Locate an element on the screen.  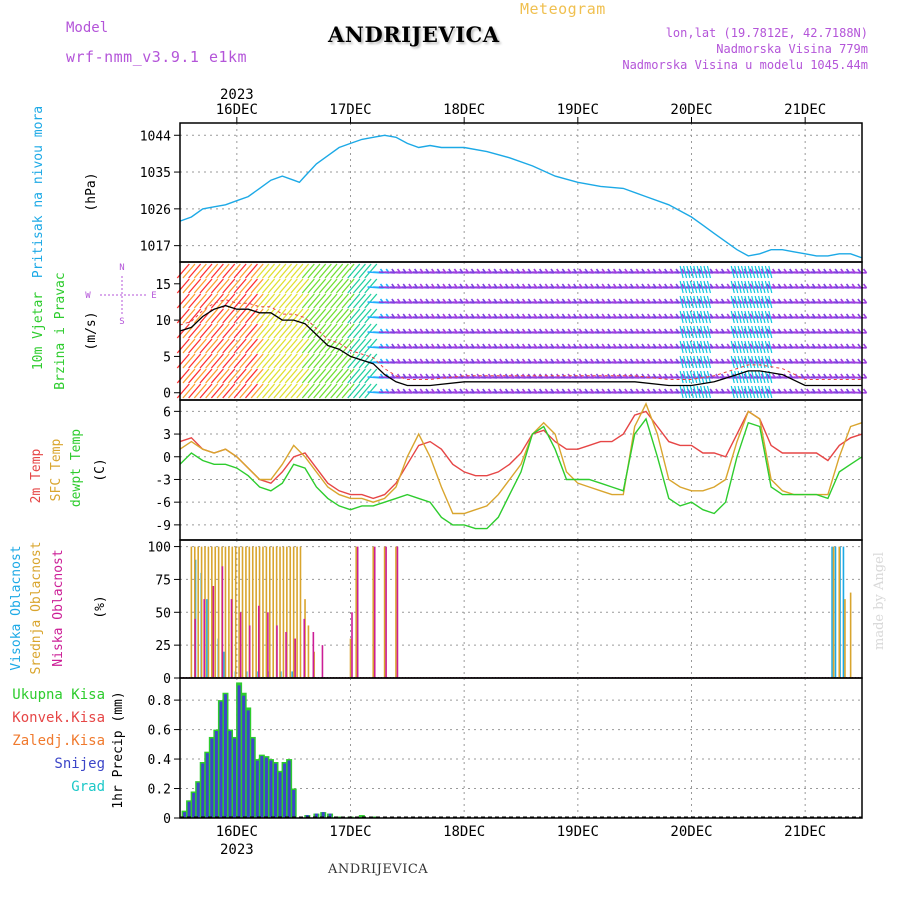
y-tick-label: 25 is located at coordinates (163, 646).